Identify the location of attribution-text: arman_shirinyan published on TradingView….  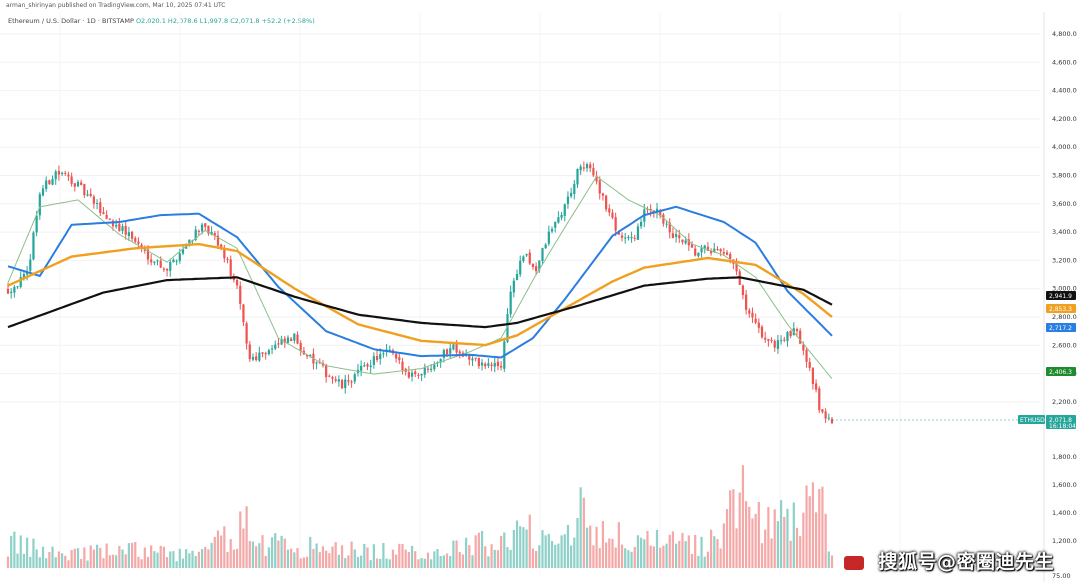
(116, 5).